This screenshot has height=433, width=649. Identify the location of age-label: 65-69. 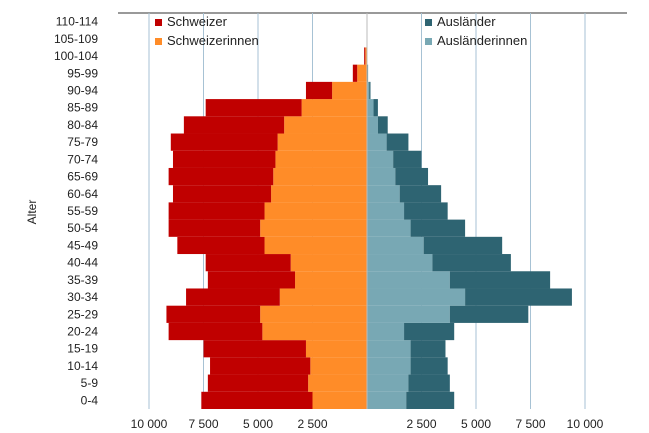
(82, 177).